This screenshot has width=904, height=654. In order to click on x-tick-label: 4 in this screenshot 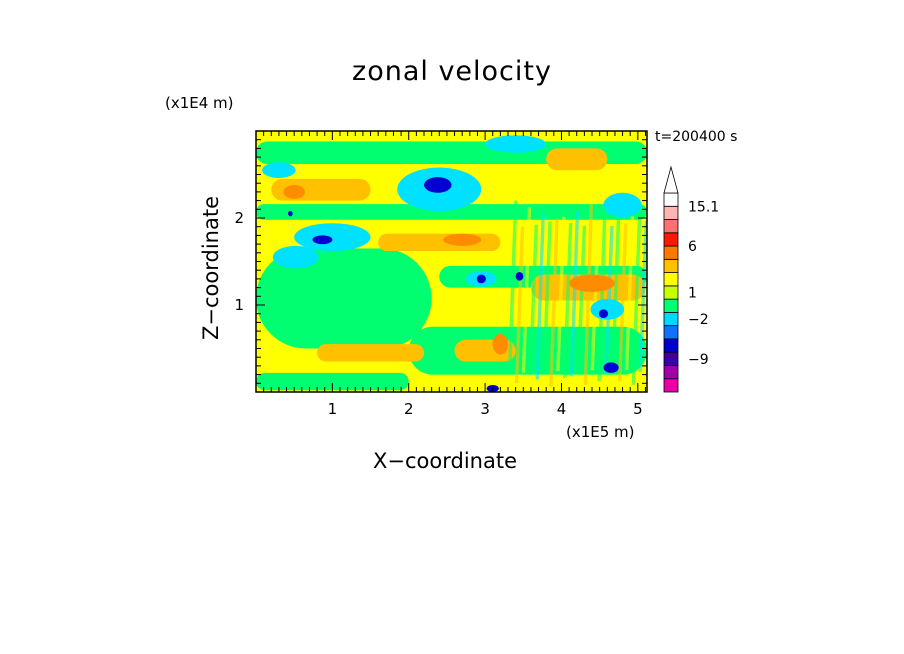, I will do `click(562, 409)`.